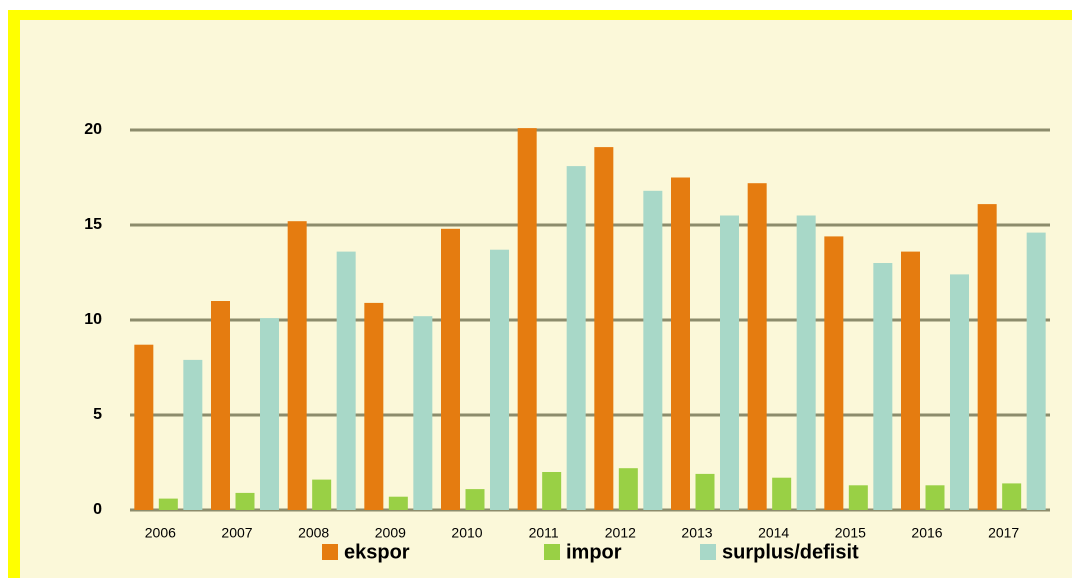  What do you see at coordinates (850, 533) in the screenshot?
I see `x-tick-label: 2015` at bounding box center [850, 533].